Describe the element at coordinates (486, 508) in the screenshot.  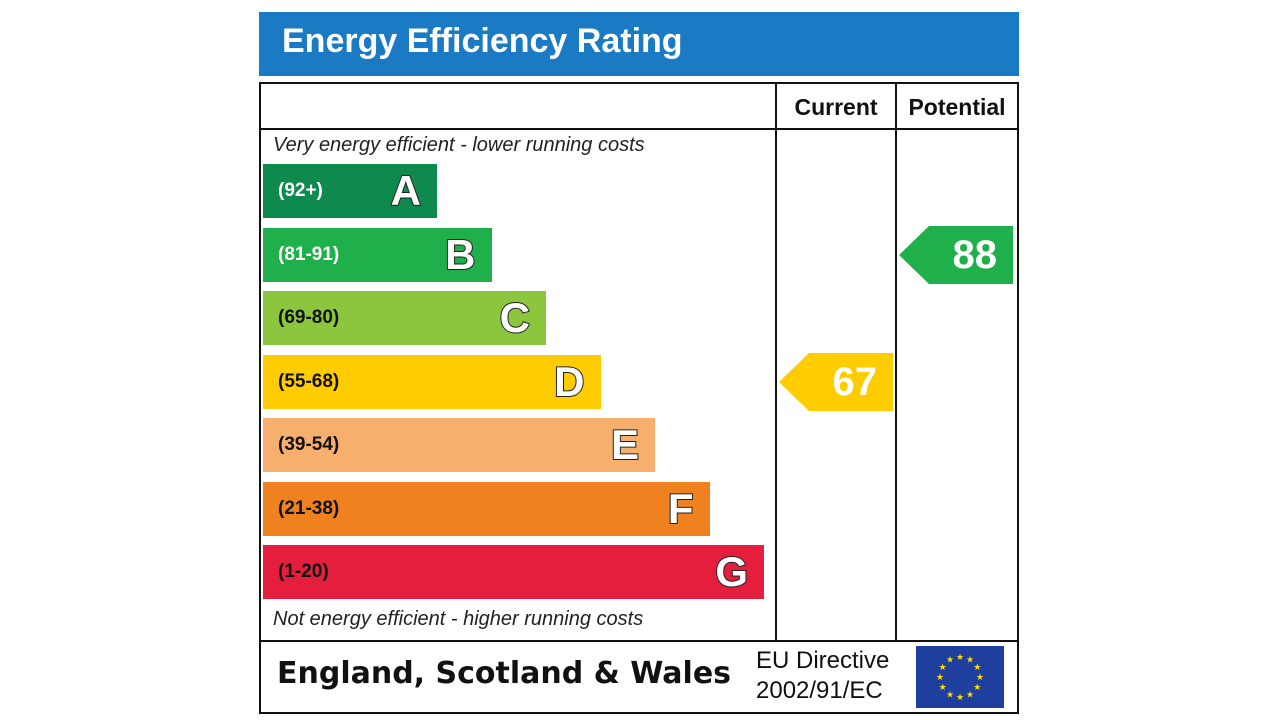
I see `band-f: (21-38) F` at that location.